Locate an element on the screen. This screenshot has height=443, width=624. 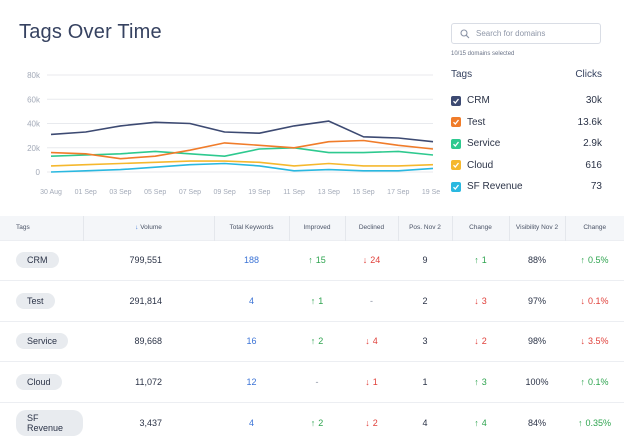
legend-item-name: CRM is located at coordinates (478, 101).